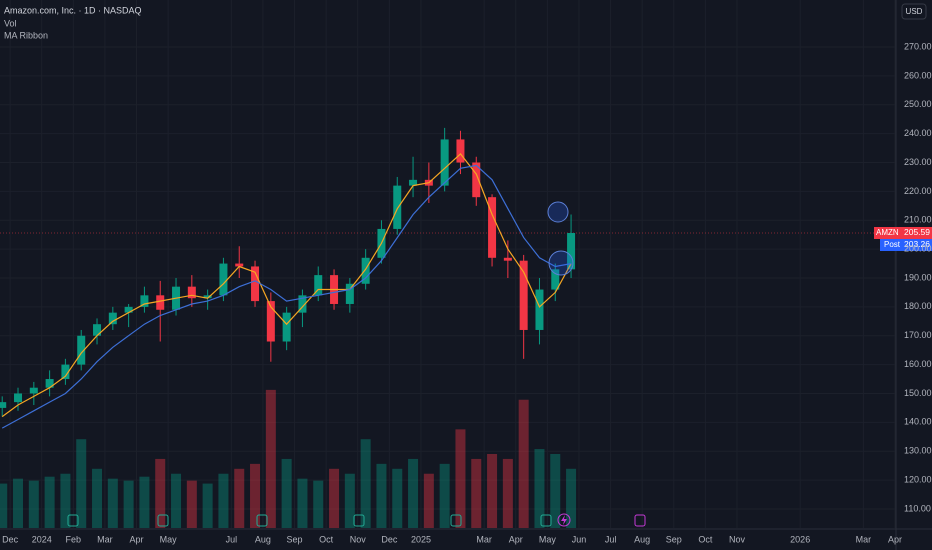 This screenshot has height=550, width=932. What do you see at coordinates (895, 539) in the screenshot?
I see `x-tick-label: Apr` at bounding box center [895, 539].